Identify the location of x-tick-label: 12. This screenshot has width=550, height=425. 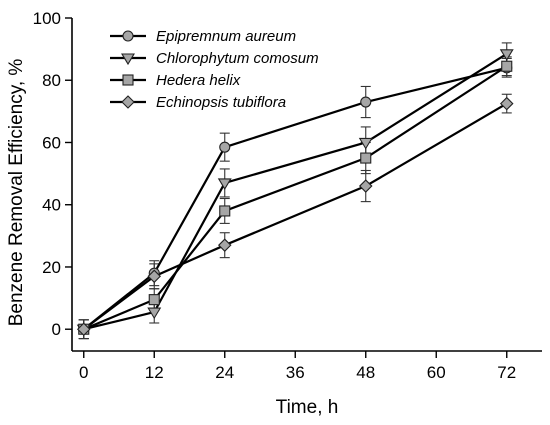
(154, 372).